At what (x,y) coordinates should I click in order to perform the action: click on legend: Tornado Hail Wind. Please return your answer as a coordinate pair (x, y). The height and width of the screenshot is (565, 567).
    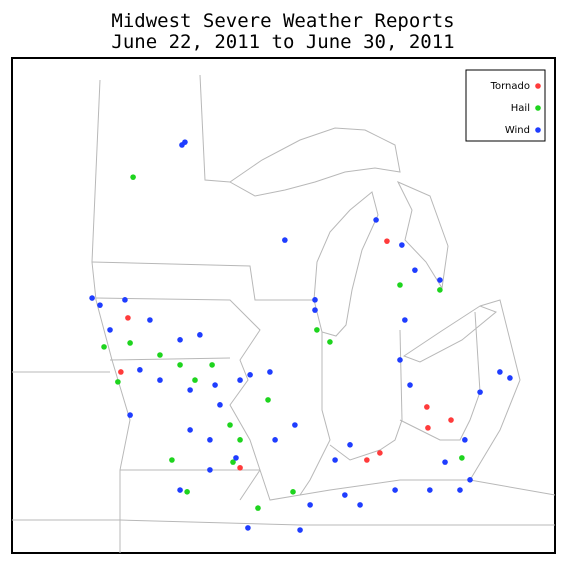
    Looking at the image, I should click on (515, 108).